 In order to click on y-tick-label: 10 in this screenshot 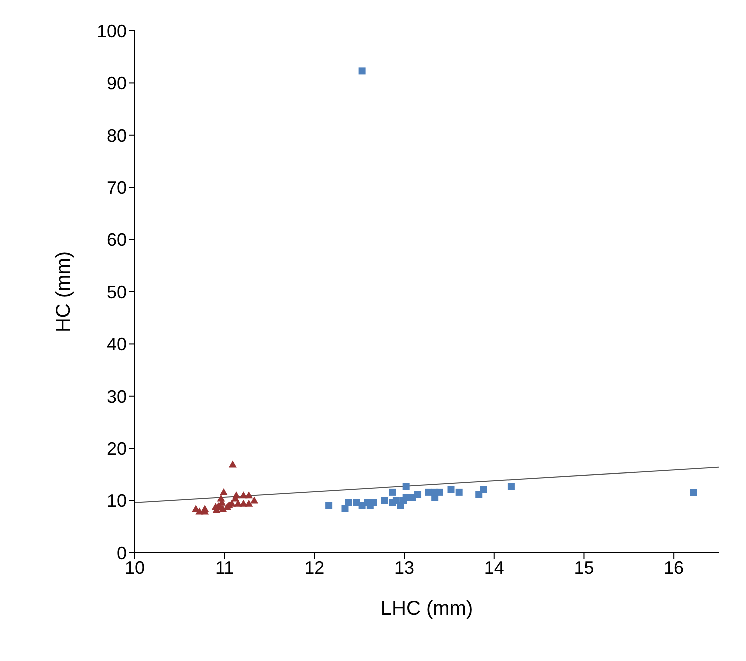, I will do `click(116, 501)`.